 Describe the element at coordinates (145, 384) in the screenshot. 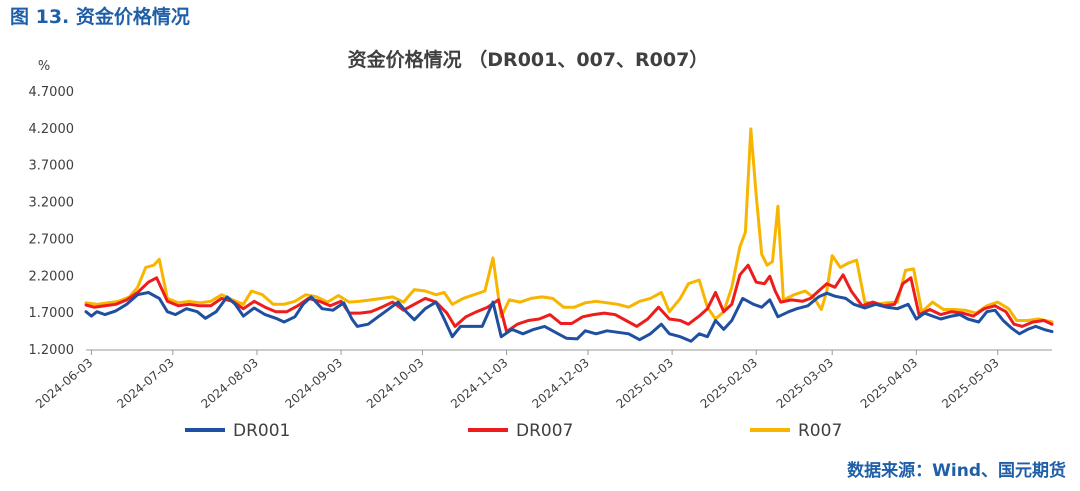

I see `x-tick-label: 2024-07-03` at that location.